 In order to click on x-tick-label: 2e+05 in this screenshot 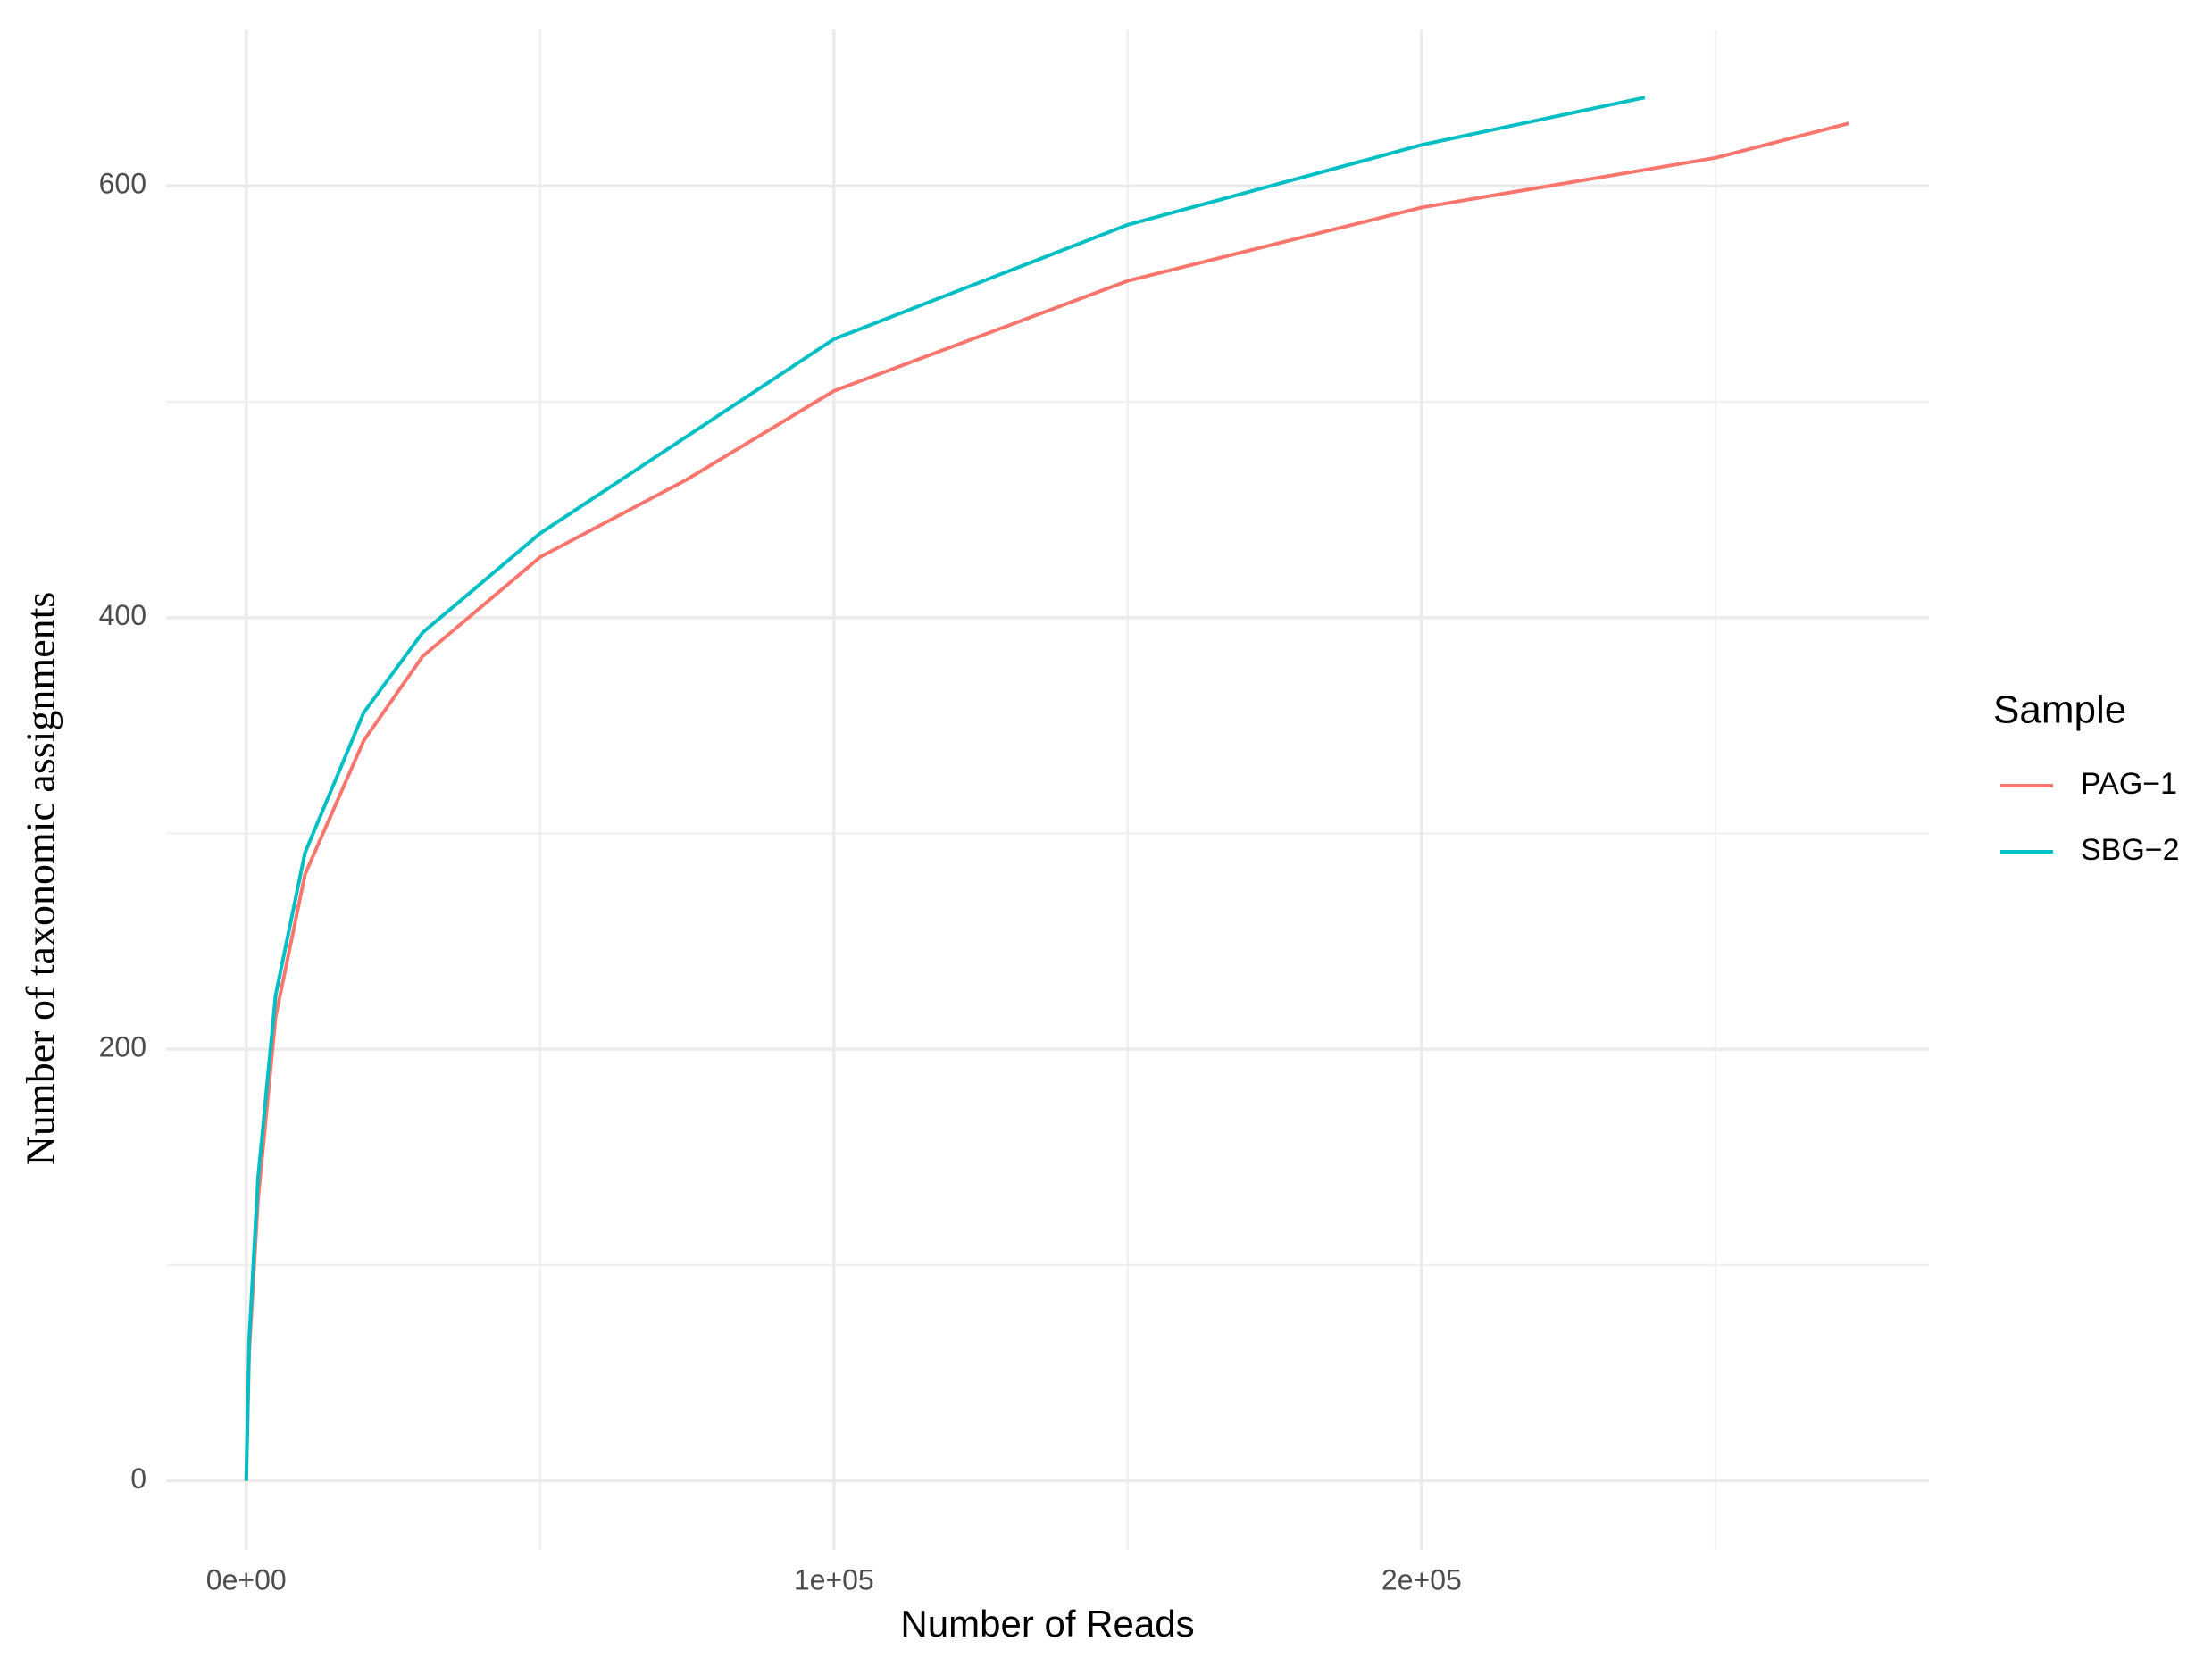, I will do `click(1421, 1579)`.